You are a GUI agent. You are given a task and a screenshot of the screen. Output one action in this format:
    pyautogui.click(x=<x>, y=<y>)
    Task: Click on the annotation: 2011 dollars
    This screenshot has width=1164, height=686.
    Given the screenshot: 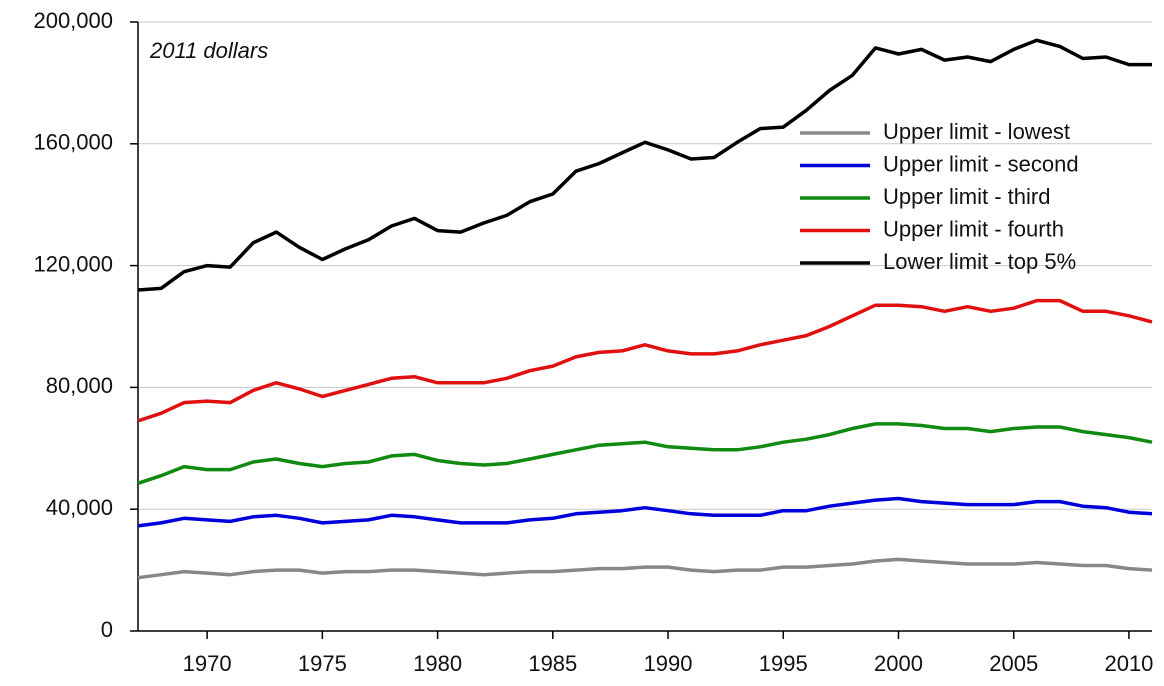 What is the action you would take?
    pyautogui.click(x=208, y=50)
    